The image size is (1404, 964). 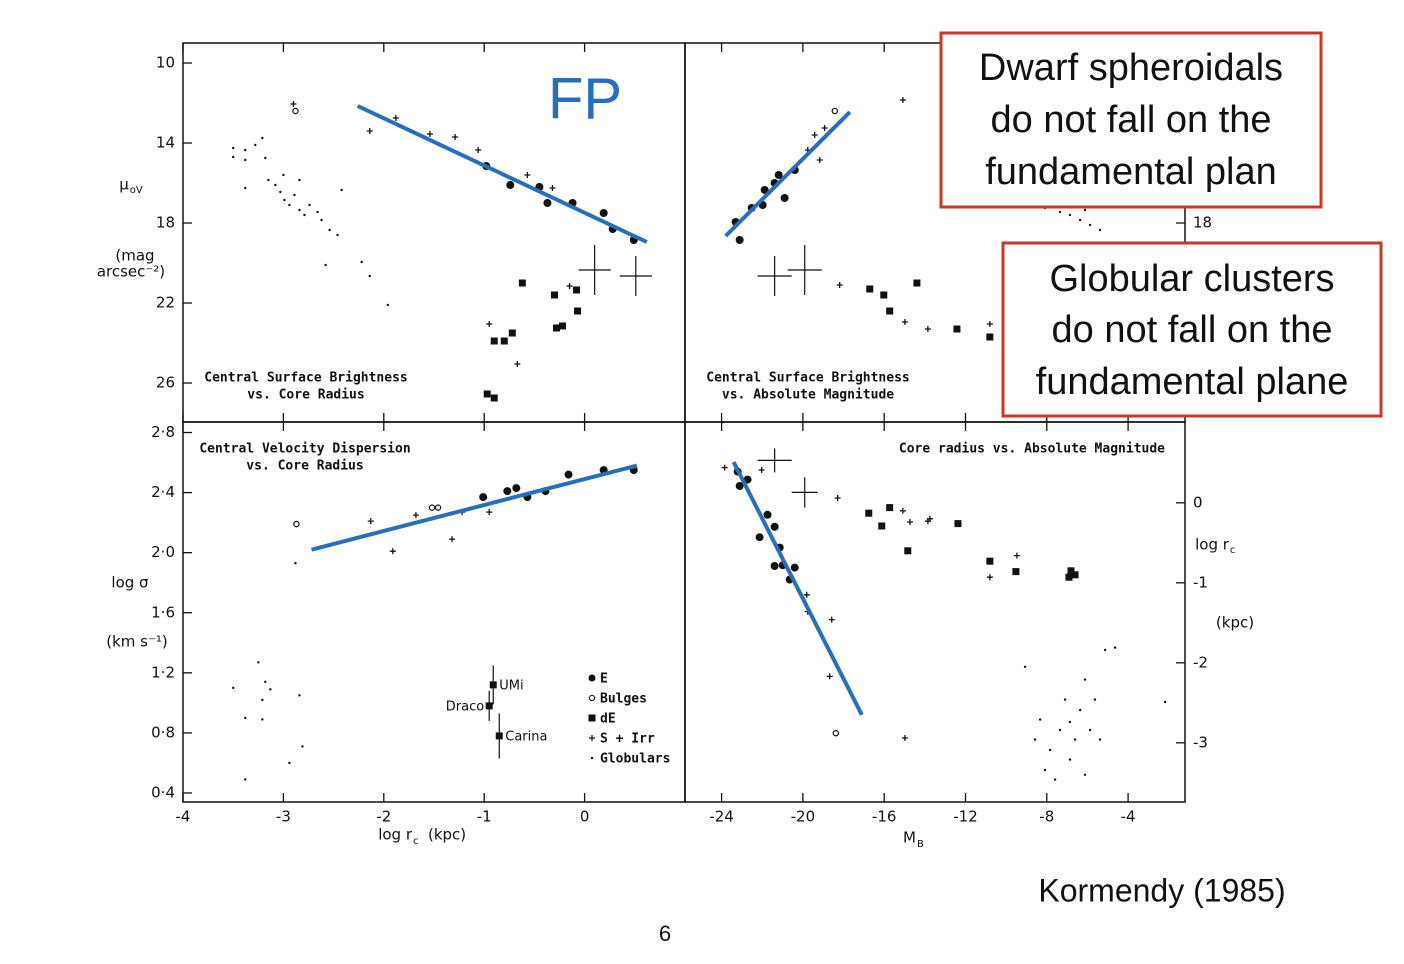 I want to click on x-tick-label: 0, so click(x=585, y=817).